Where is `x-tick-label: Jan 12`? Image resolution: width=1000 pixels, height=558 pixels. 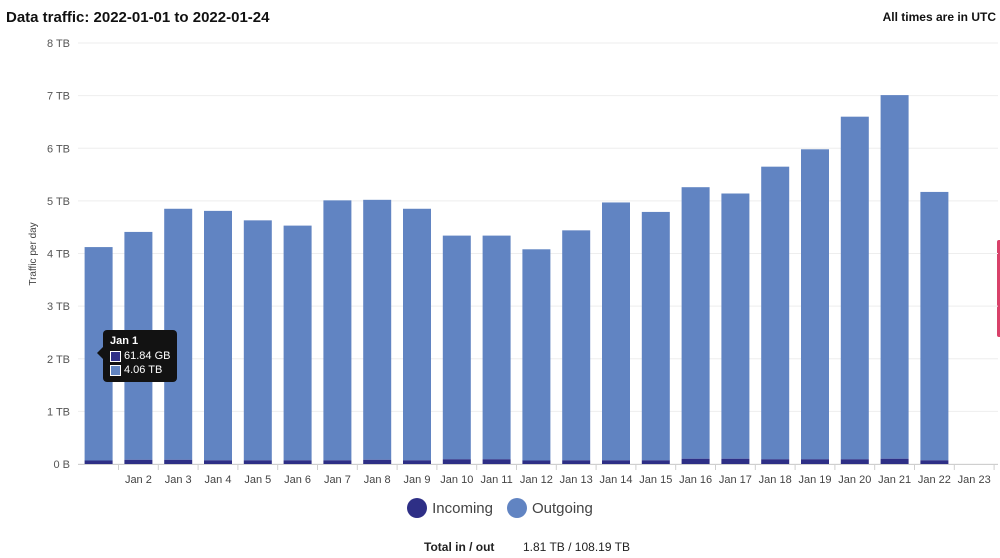
x-tick-label: Jan 12 is located at coordinates (536, 480).